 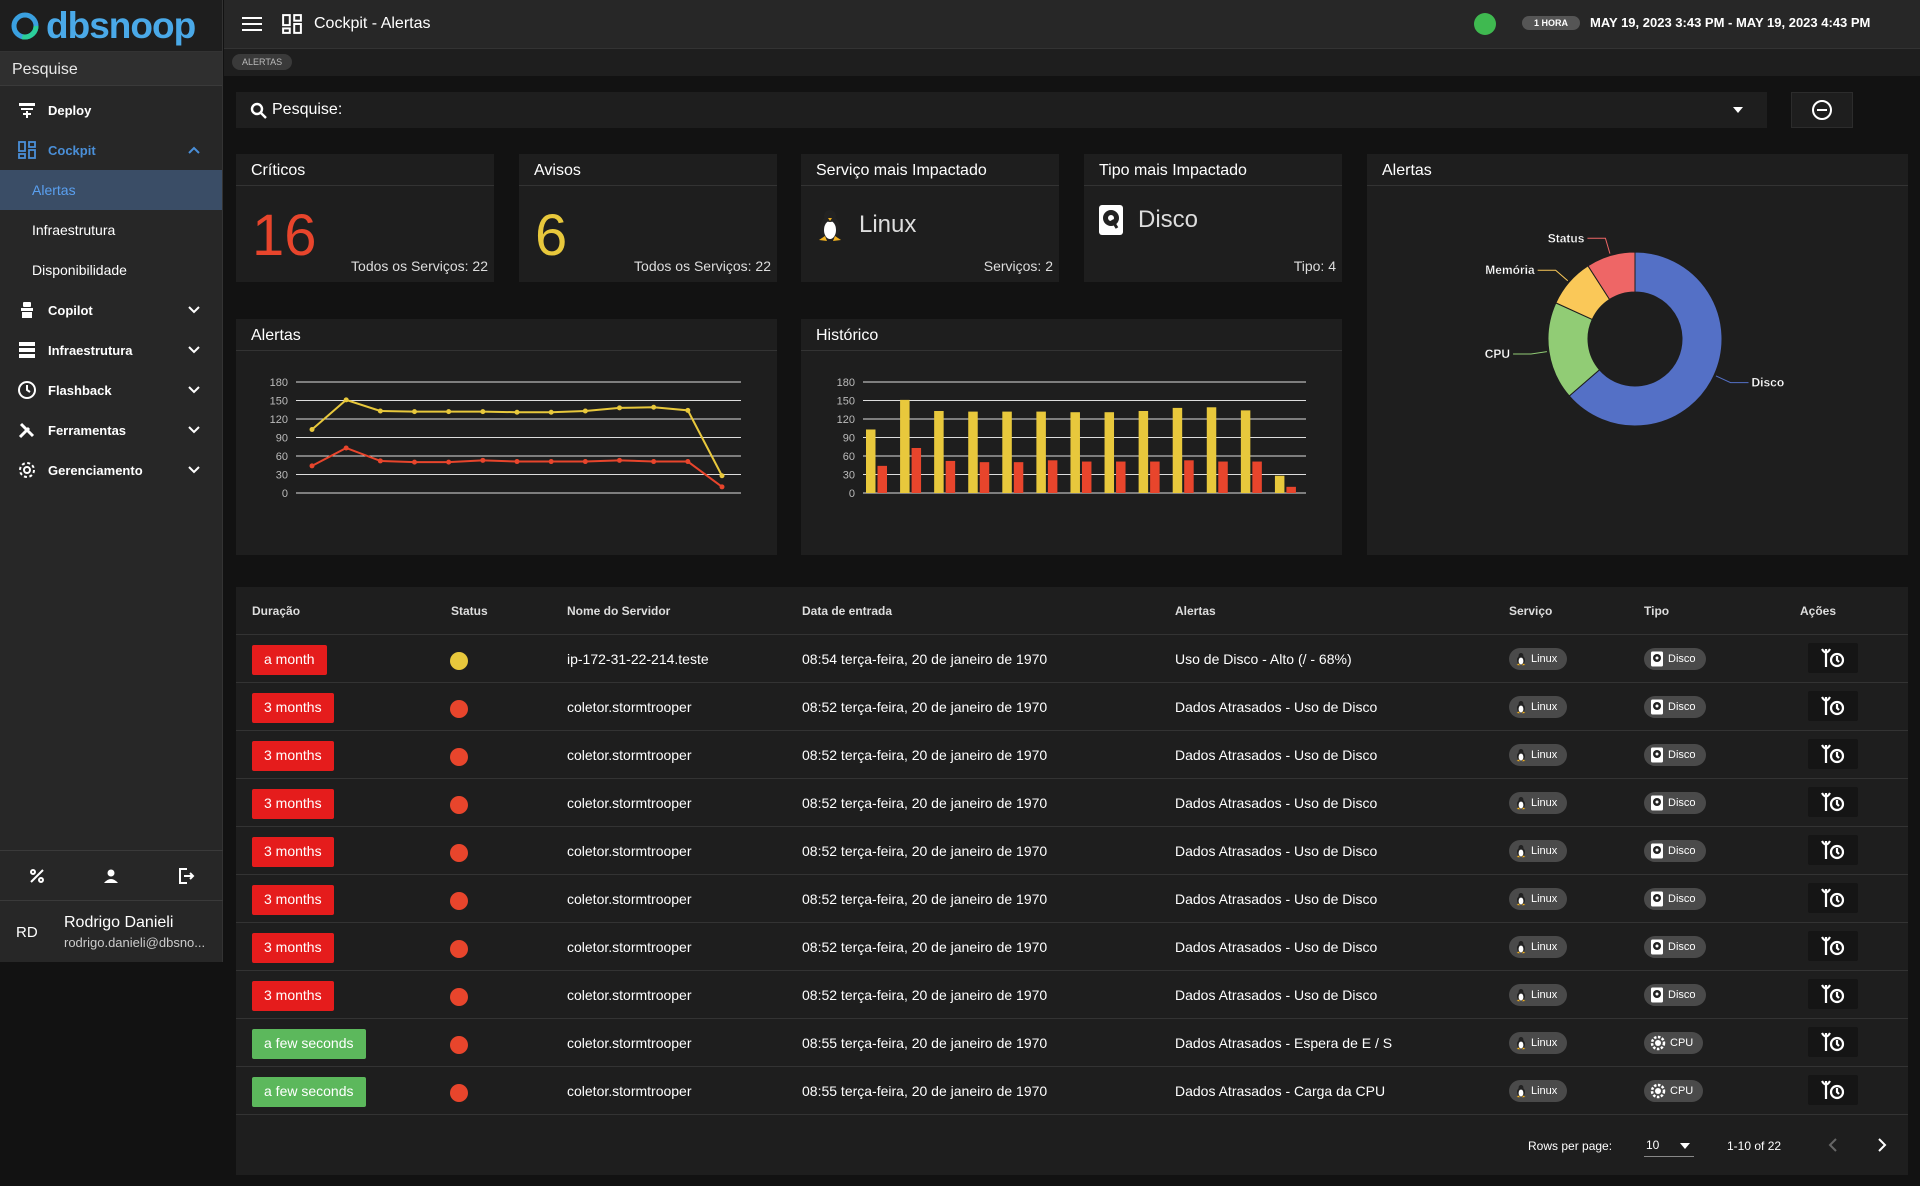 What do you see at coordinates (1195, 611) in the screenshot?
I see `header-alertas: Alertas` at bounding box center [1195, 611].